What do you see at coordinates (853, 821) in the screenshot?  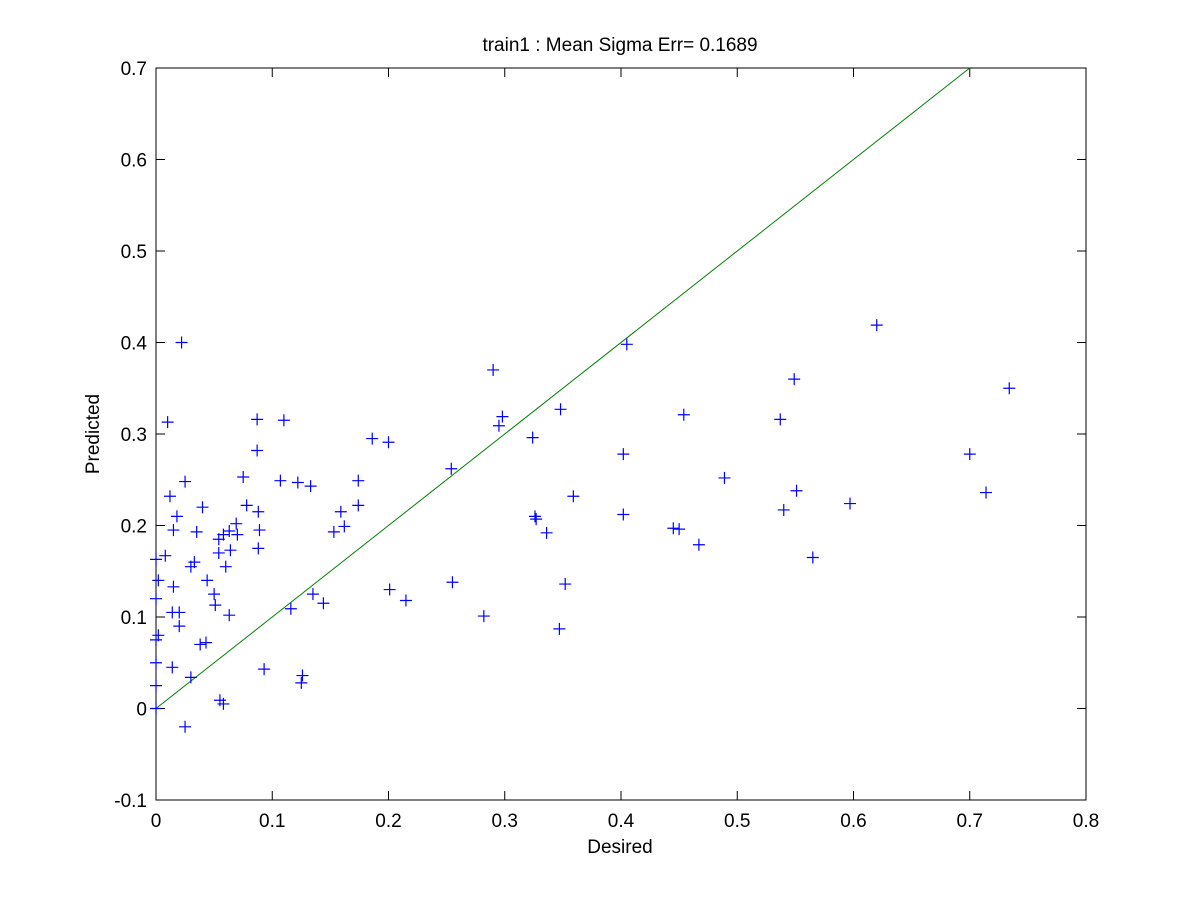 I see `x-tick-label: 0.6` at bounding box center [853, 821].